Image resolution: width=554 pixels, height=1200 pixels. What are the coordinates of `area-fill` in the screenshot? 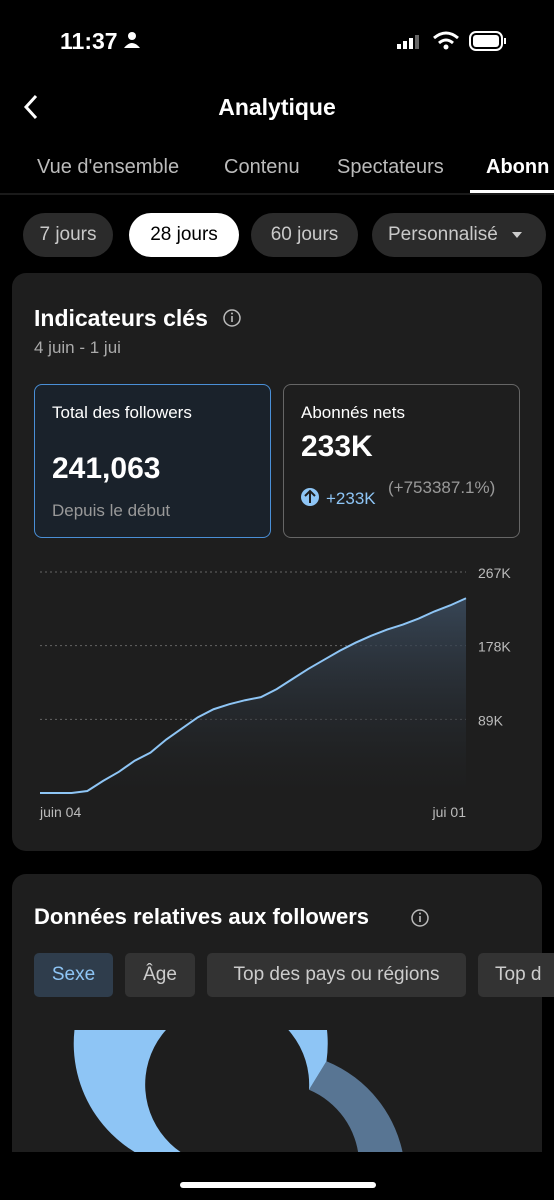 It's located at (253, 695).